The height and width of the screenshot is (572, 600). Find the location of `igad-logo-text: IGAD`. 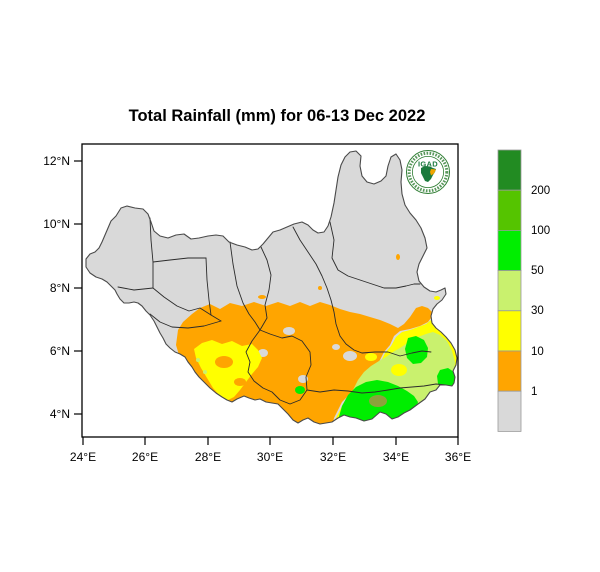

igad-logo-text: IGAD is located at coordinates (428, 164).